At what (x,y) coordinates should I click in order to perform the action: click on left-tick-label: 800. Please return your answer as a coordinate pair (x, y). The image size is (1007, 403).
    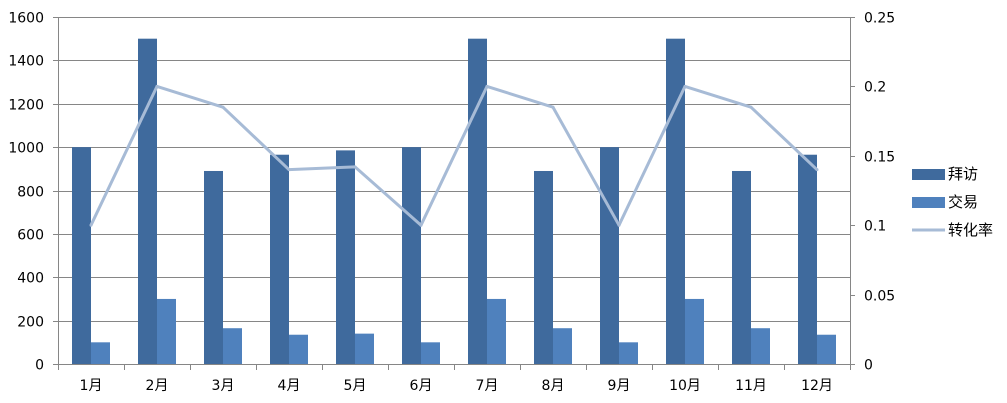
    Looking at the image, I should click on (30, 193).